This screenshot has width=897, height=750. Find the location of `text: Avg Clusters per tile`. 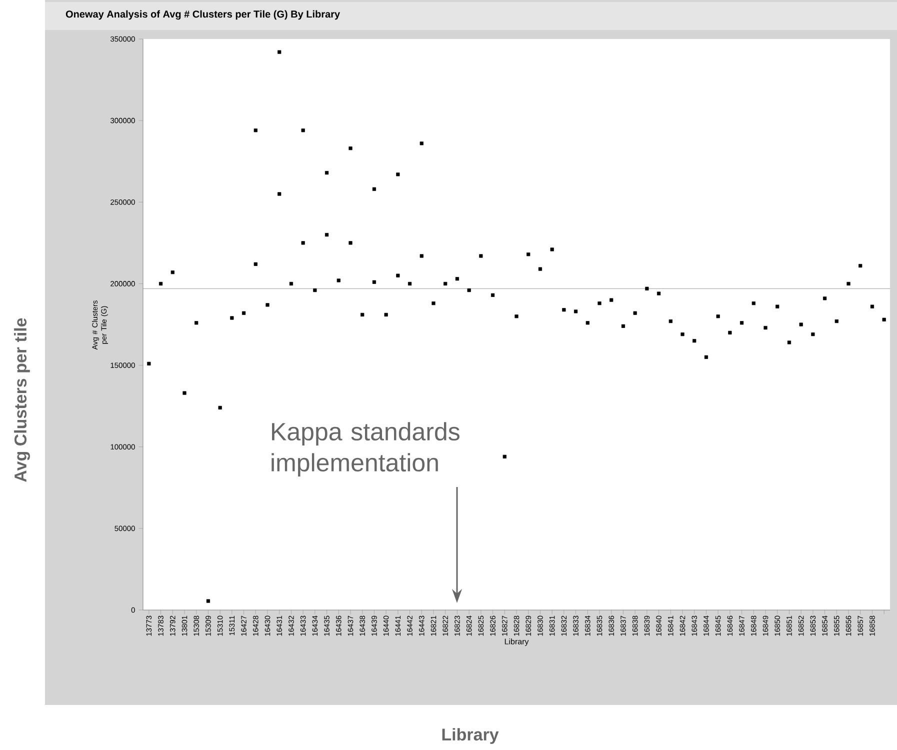

text: Avg Clusters per tile is located at coordinates (22, 400).